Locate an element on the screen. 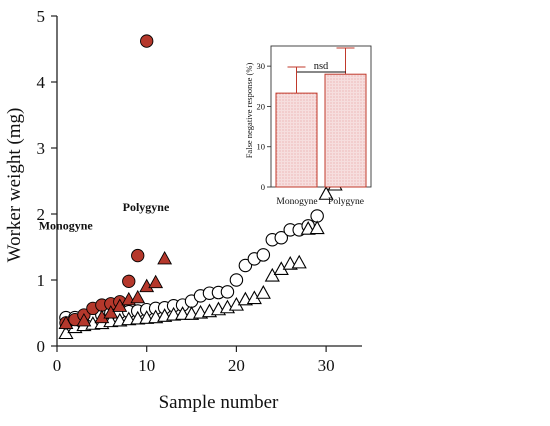 Image resolution: width=550 pixels, height=426 pixels. y-tick-label: 1 is located at coordinates (41, 280).